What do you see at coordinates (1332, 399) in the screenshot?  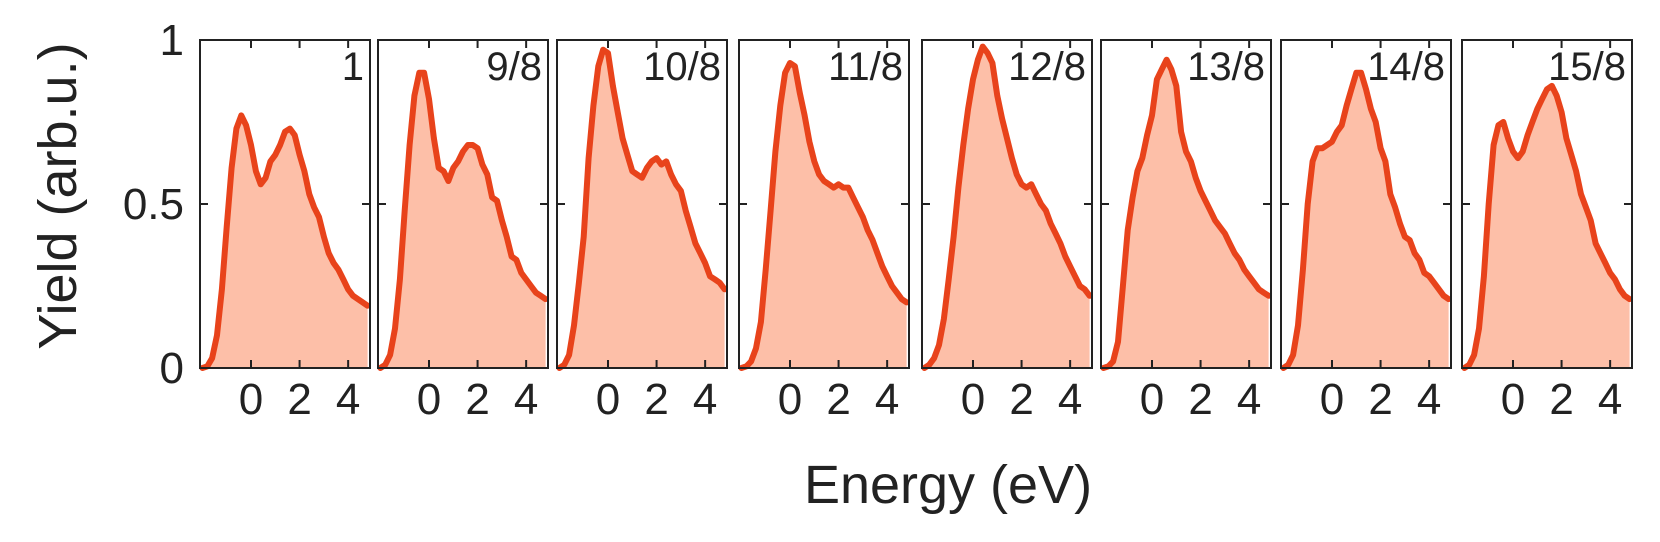 I see `panel-7-xtick-label: 0` at bounding box center [1332, 399].